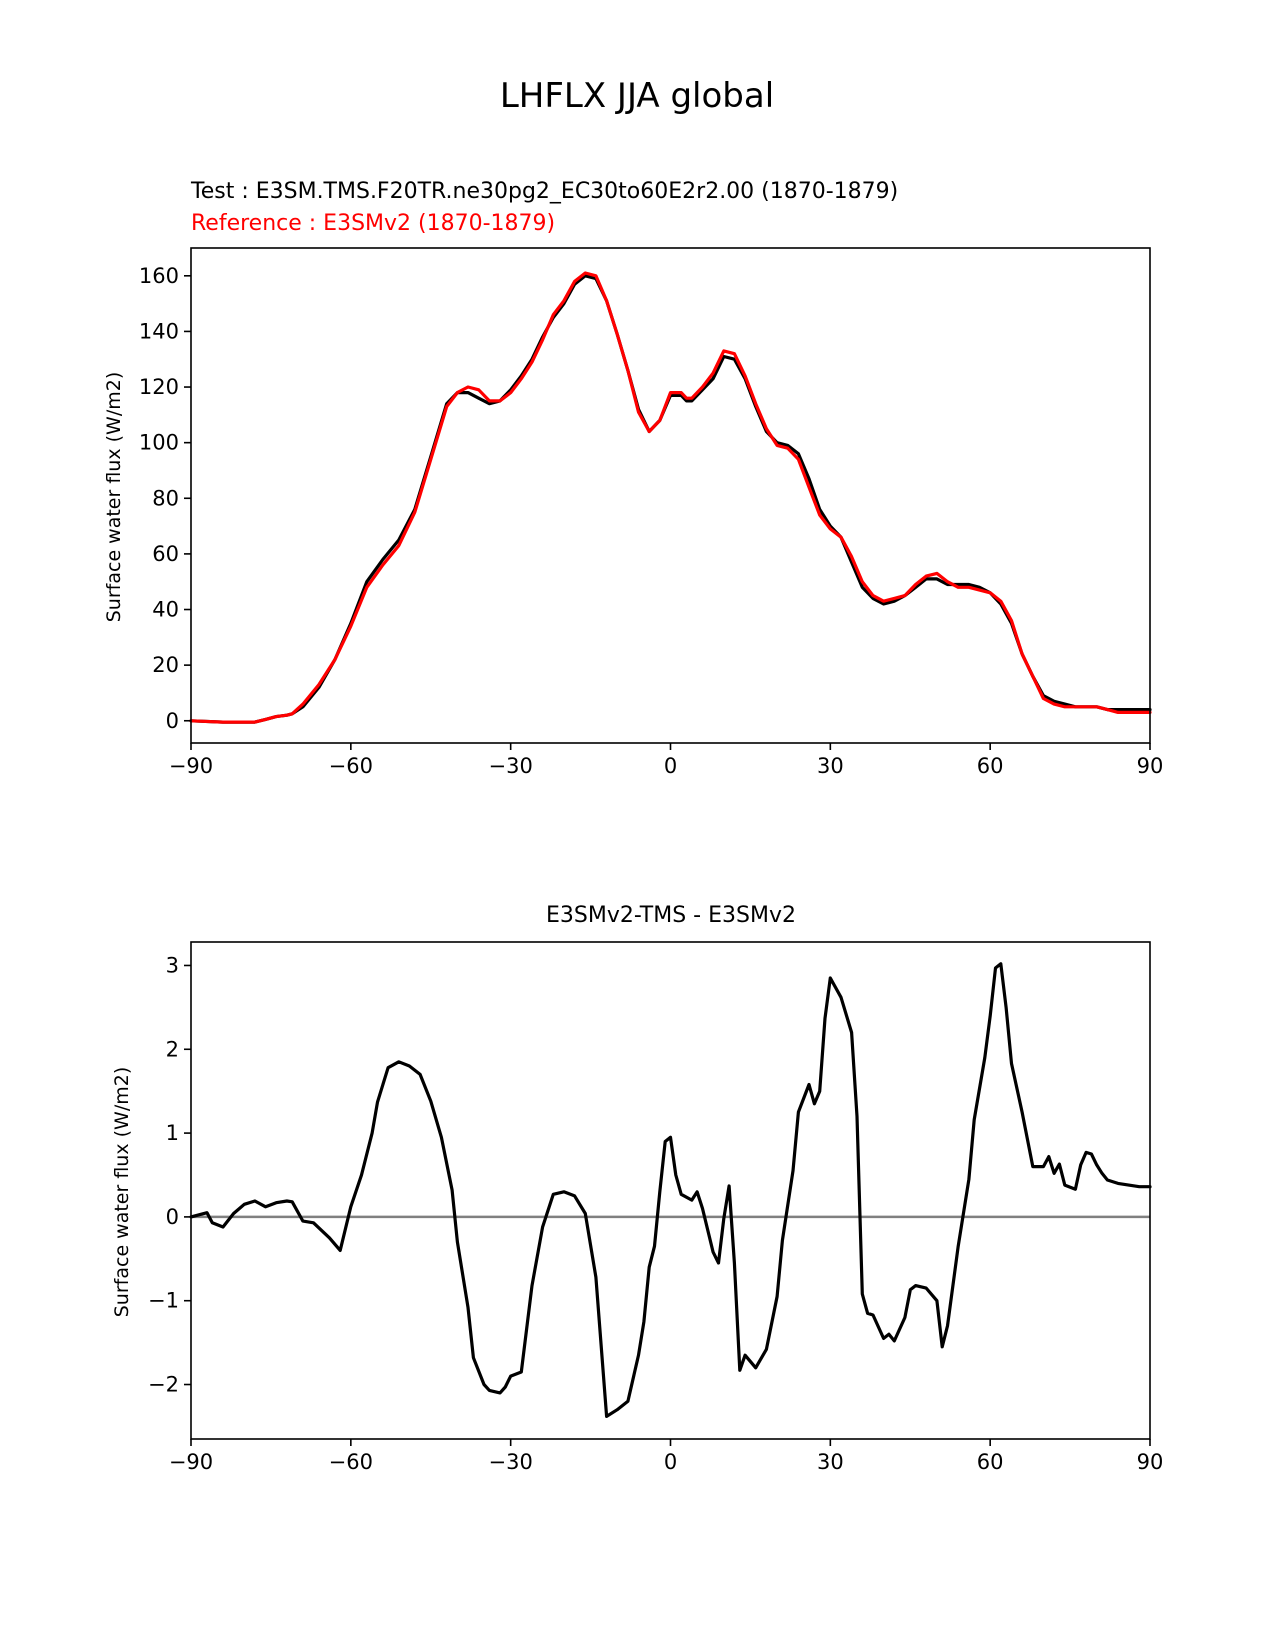 This screenshot has height=1650, width=1275. What do you see at coordinates (191, 1462) in the screenshot?
I see `bottom-xtick-label: −90` at bounding box center [191, 1462].